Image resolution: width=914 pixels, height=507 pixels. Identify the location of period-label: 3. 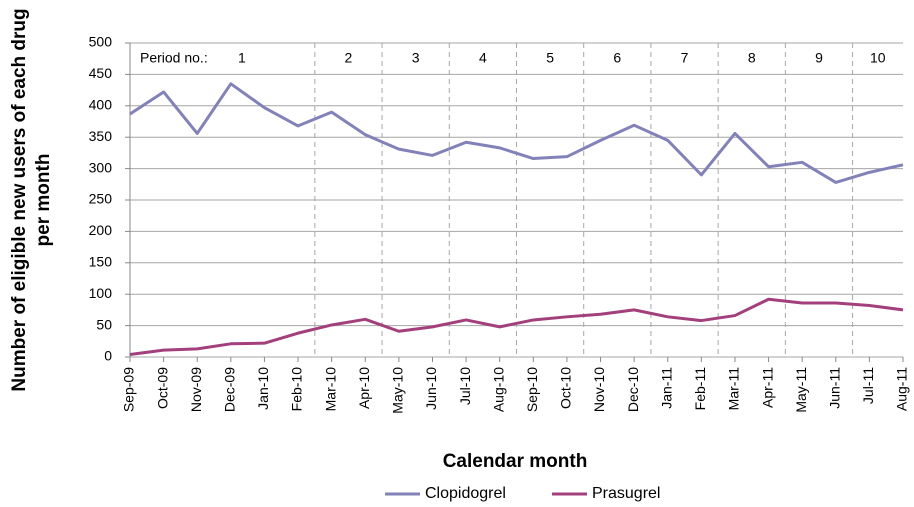
(416, 58).